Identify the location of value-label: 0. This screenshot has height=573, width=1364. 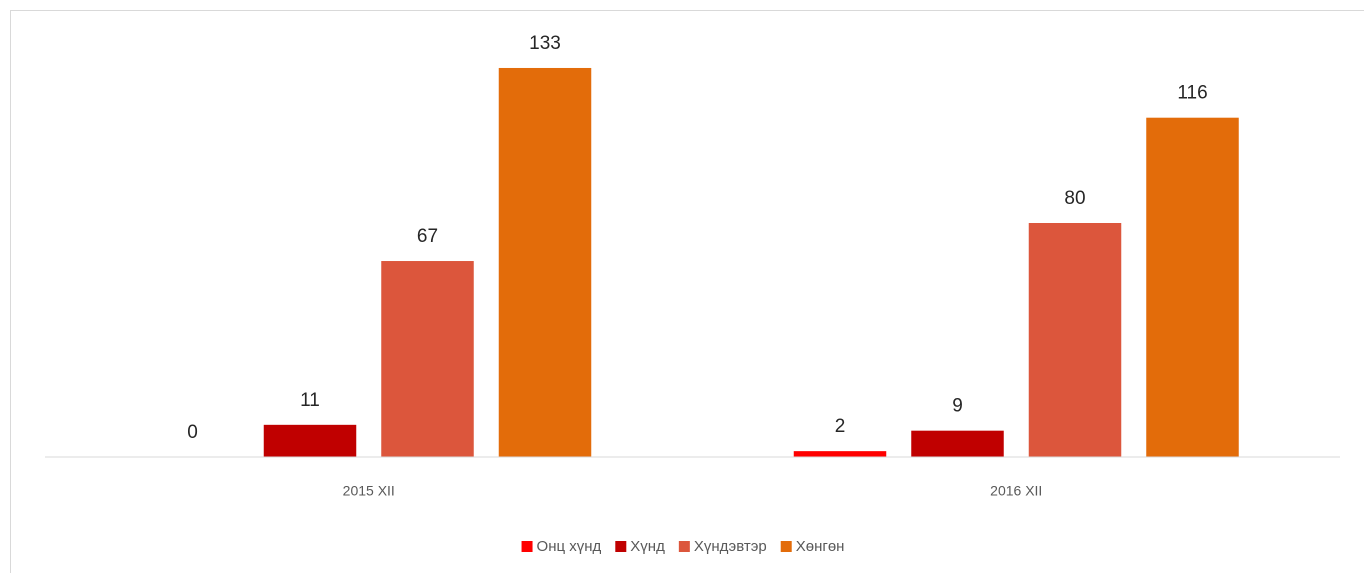
(192, 432).